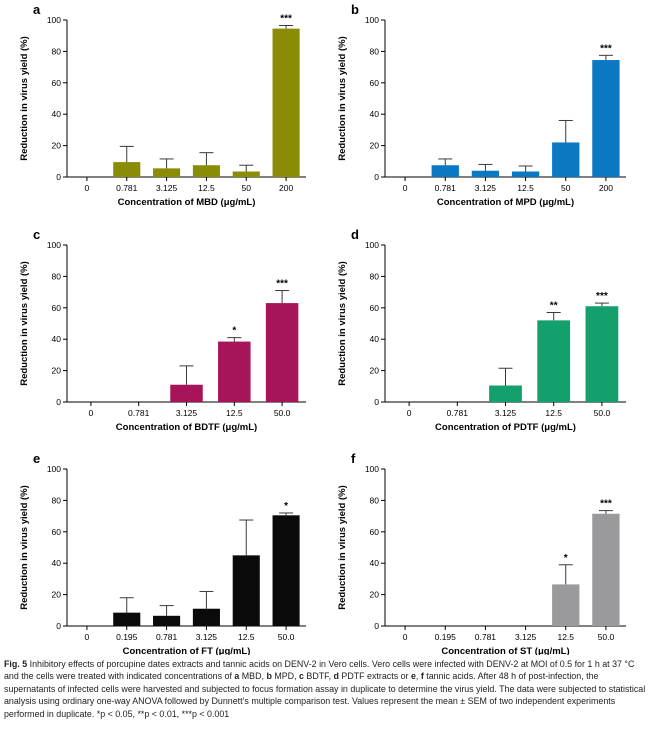 This screenshot has width=652, height=730. Describe the element at coordinates (286, 18) in the screenshot. I see `significance-label-a: ***` at that location.